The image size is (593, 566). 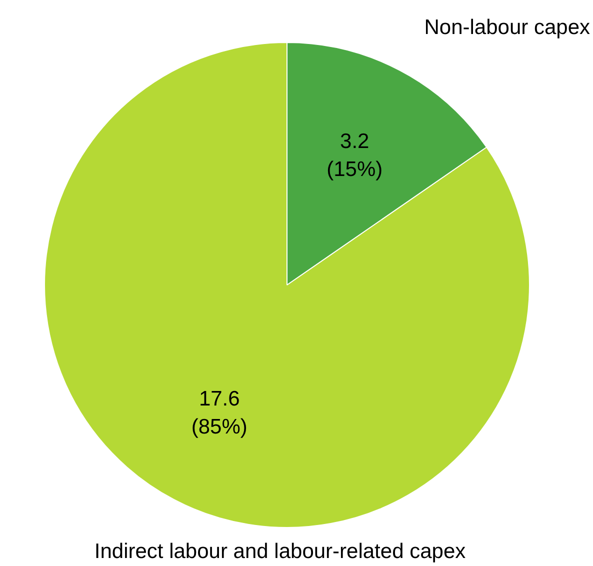 I want to click on slice-label: Indirect labour and labour-related capex, so click(x=280, y=551).